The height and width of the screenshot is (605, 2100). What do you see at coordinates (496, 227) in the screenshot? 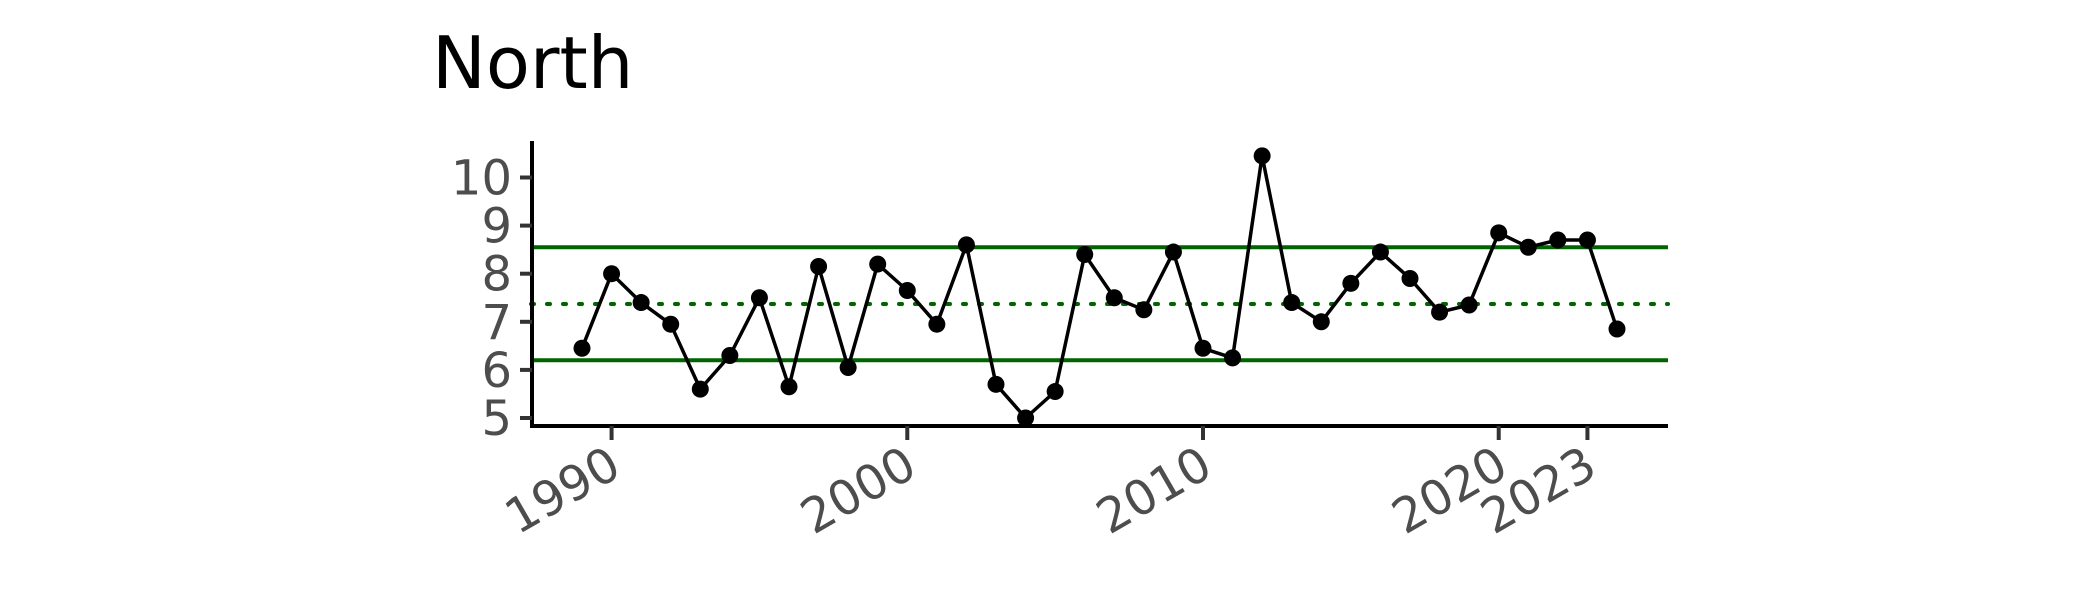
I see `y-tick-label: 9` at bounding box center [496, 227].